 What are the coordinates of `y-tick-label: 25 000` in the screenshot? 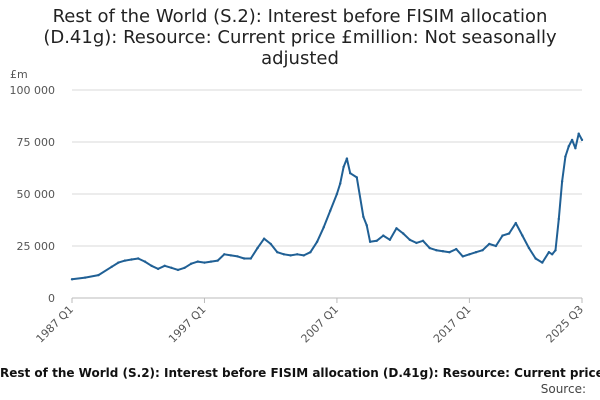 It's located at (36, 246).